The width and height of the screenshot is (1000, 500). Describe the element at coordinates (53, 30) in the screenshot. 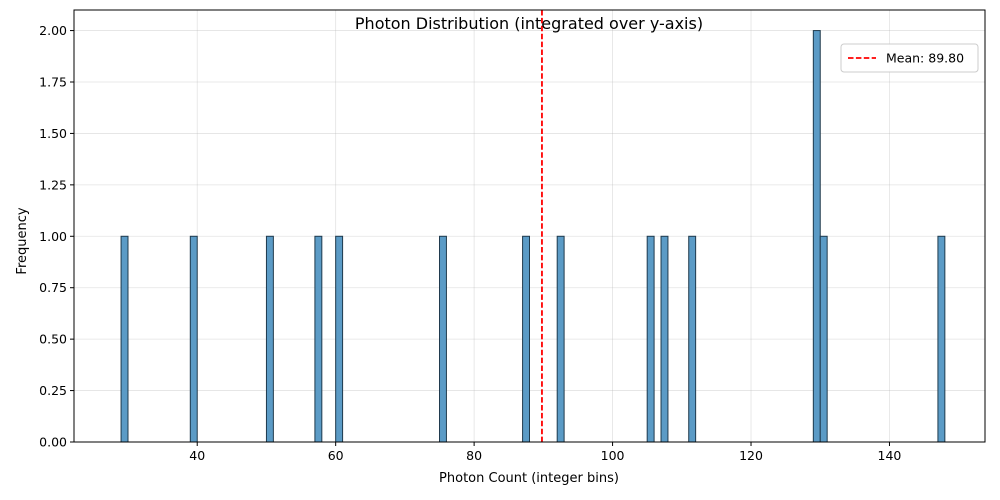

I see `y-tick-label: 2.00` at that location.